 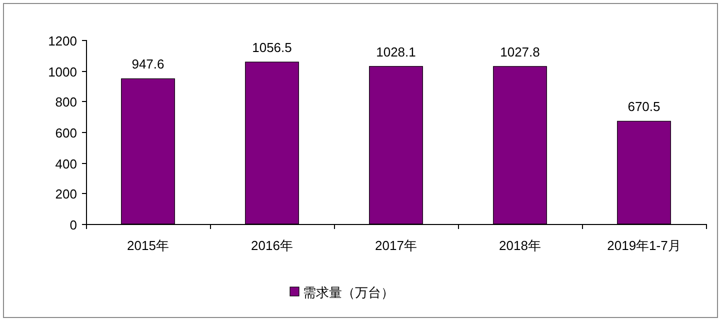 I want to click on x-tick-label: 2016年, so click(x=272, y=245).